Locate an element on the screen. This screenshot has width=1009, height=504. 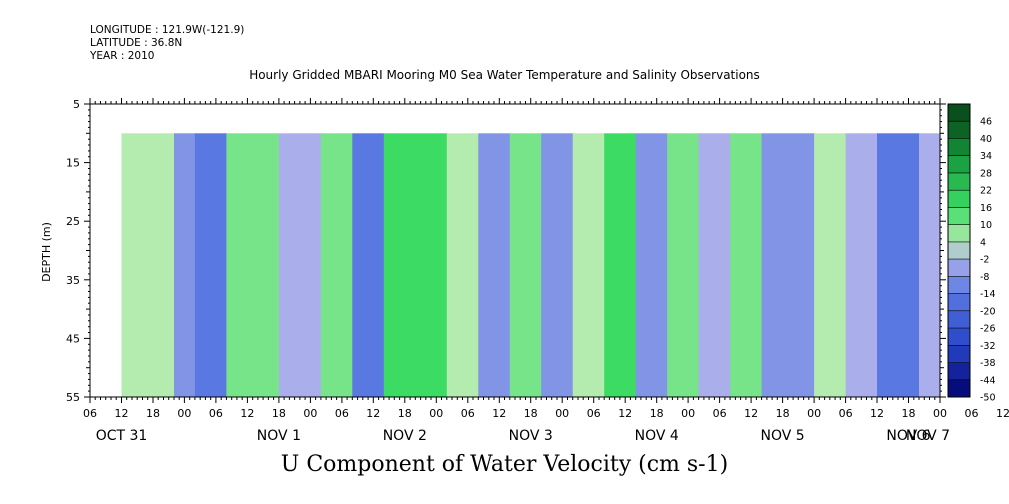
colorbar-label: 28 is located at coordinates (986, 173).